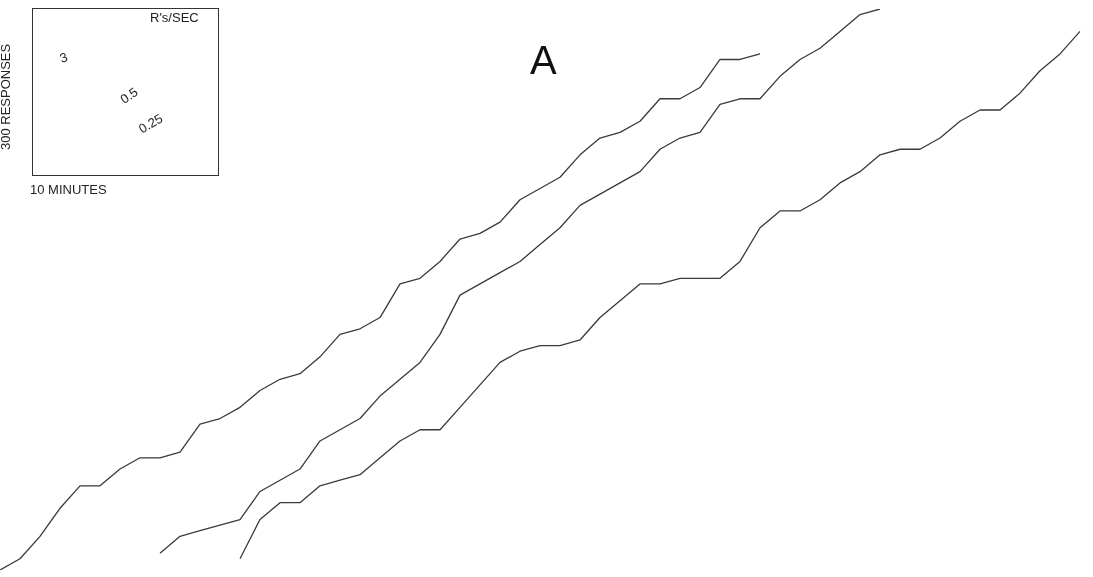  I want to click on annotation: 0.25, so click(150, 123).